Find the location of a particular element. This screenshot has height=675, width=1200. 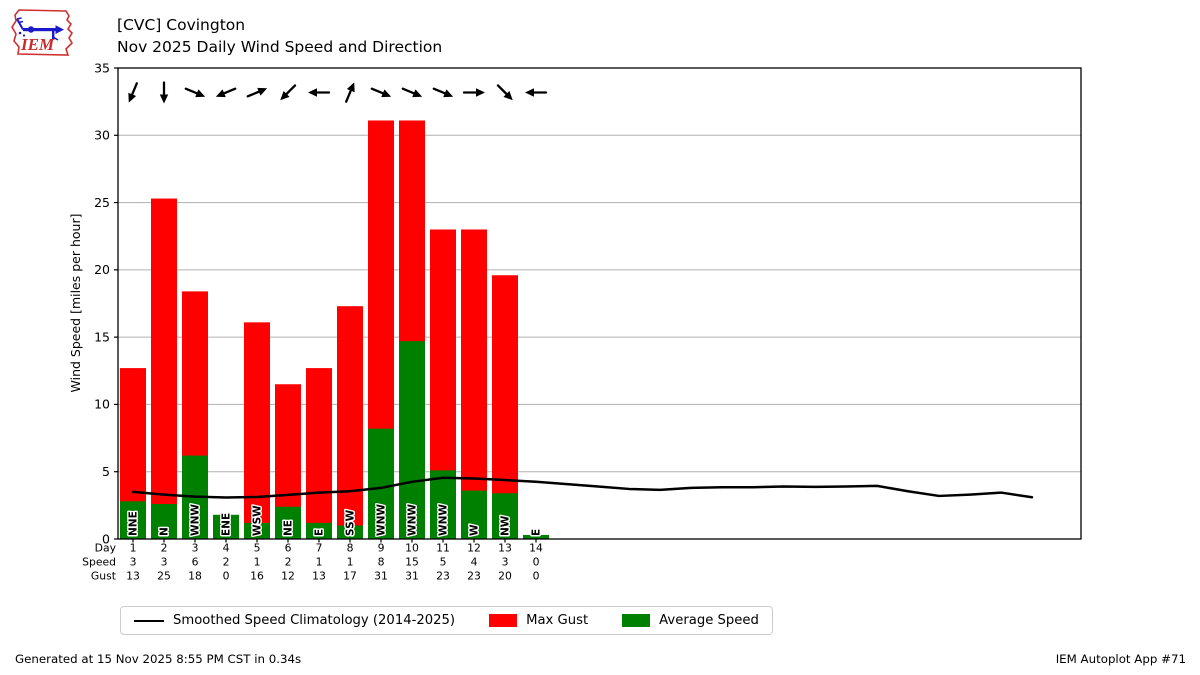

autoplot-app-label: IEM Autoplot App #71 is located at coordinates (1120, 659).